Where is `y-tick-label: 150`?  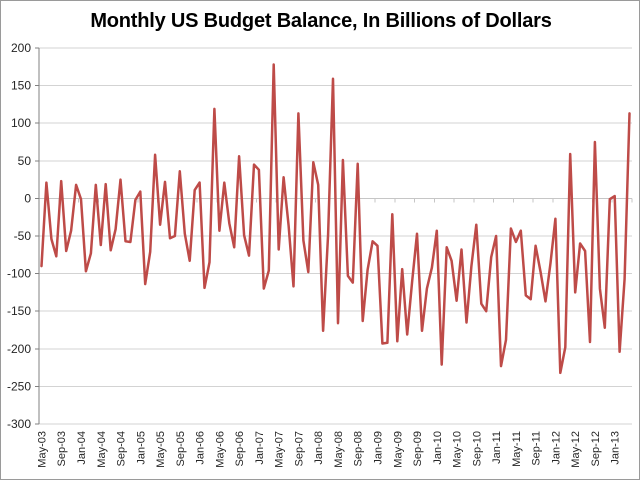
y-tick-label: 150 is located at coordinates (21, 86).